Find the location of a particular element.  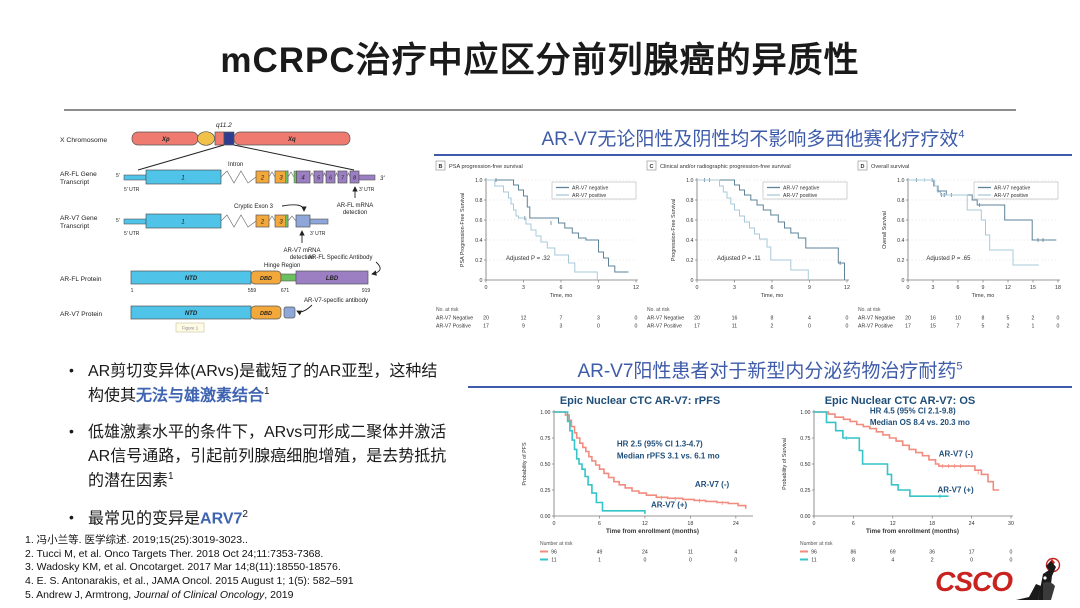

svg-text: AR-V7 Negative is located at coordinates (665, 319).